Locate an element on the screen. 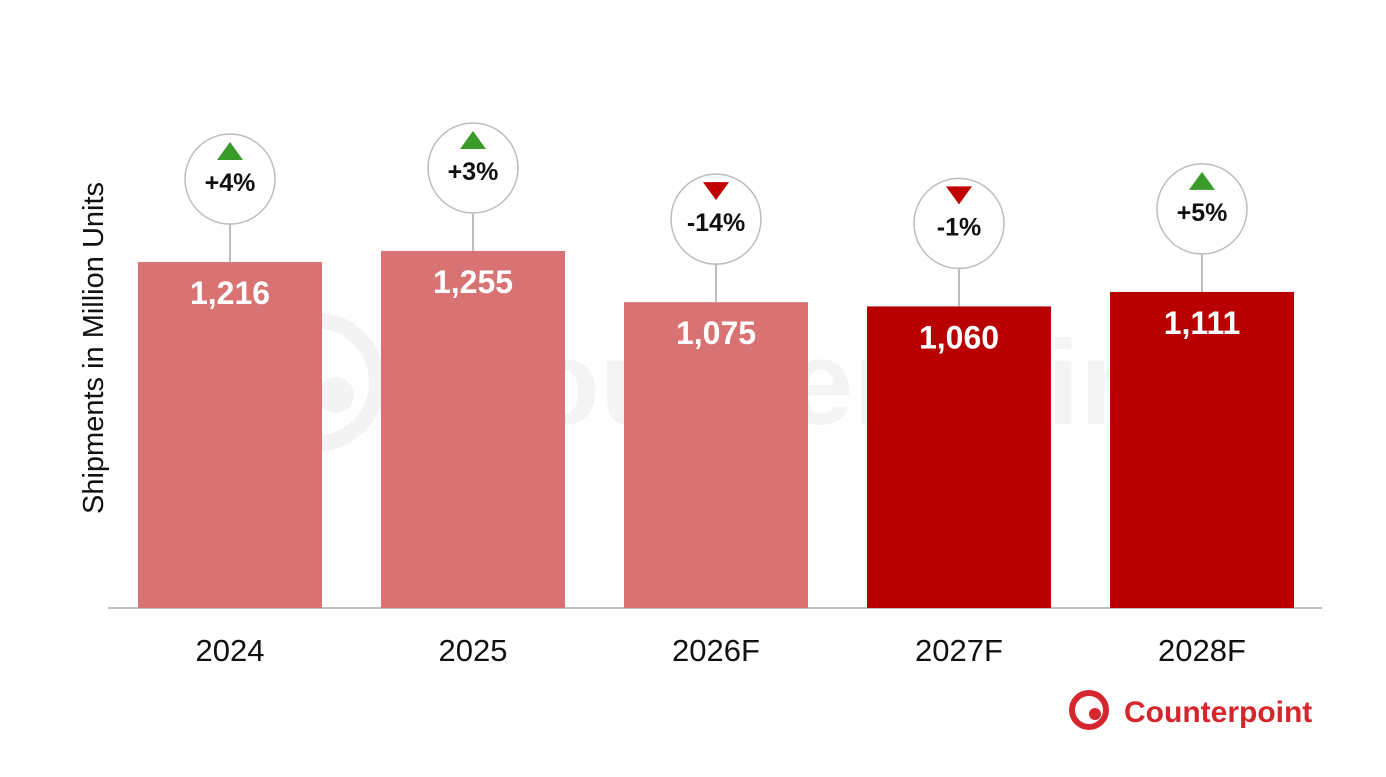 This screenshot has width=1386, height=777. growth-bubble-2025 is located at coordinates (473, 168).